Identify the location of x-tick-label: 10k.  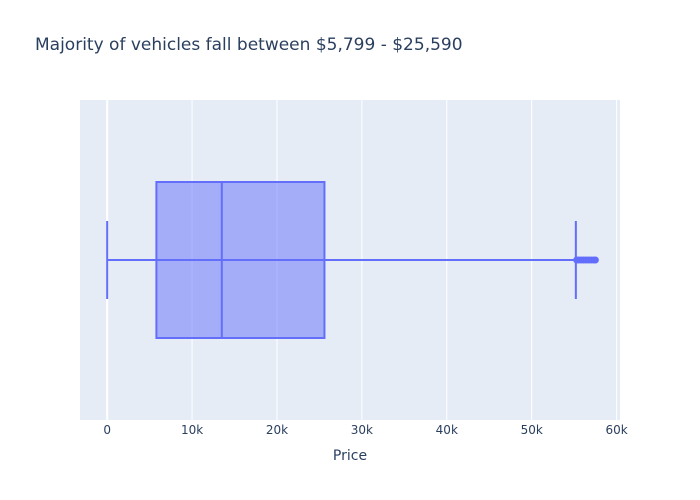
(192, 430).